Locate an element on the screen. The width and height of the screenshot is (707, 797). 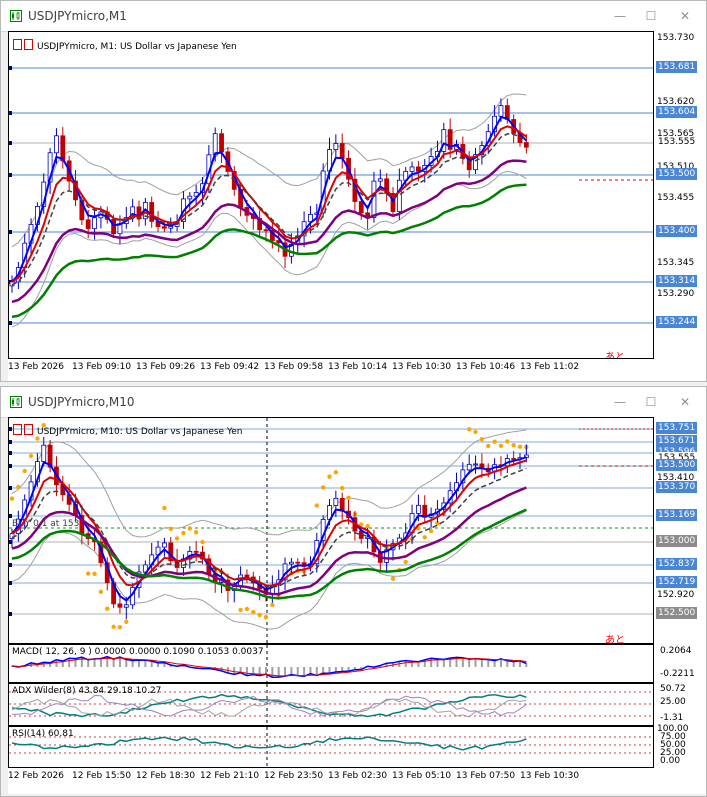
price-tick-label: 153.345 is located at coordinates (676, 263).